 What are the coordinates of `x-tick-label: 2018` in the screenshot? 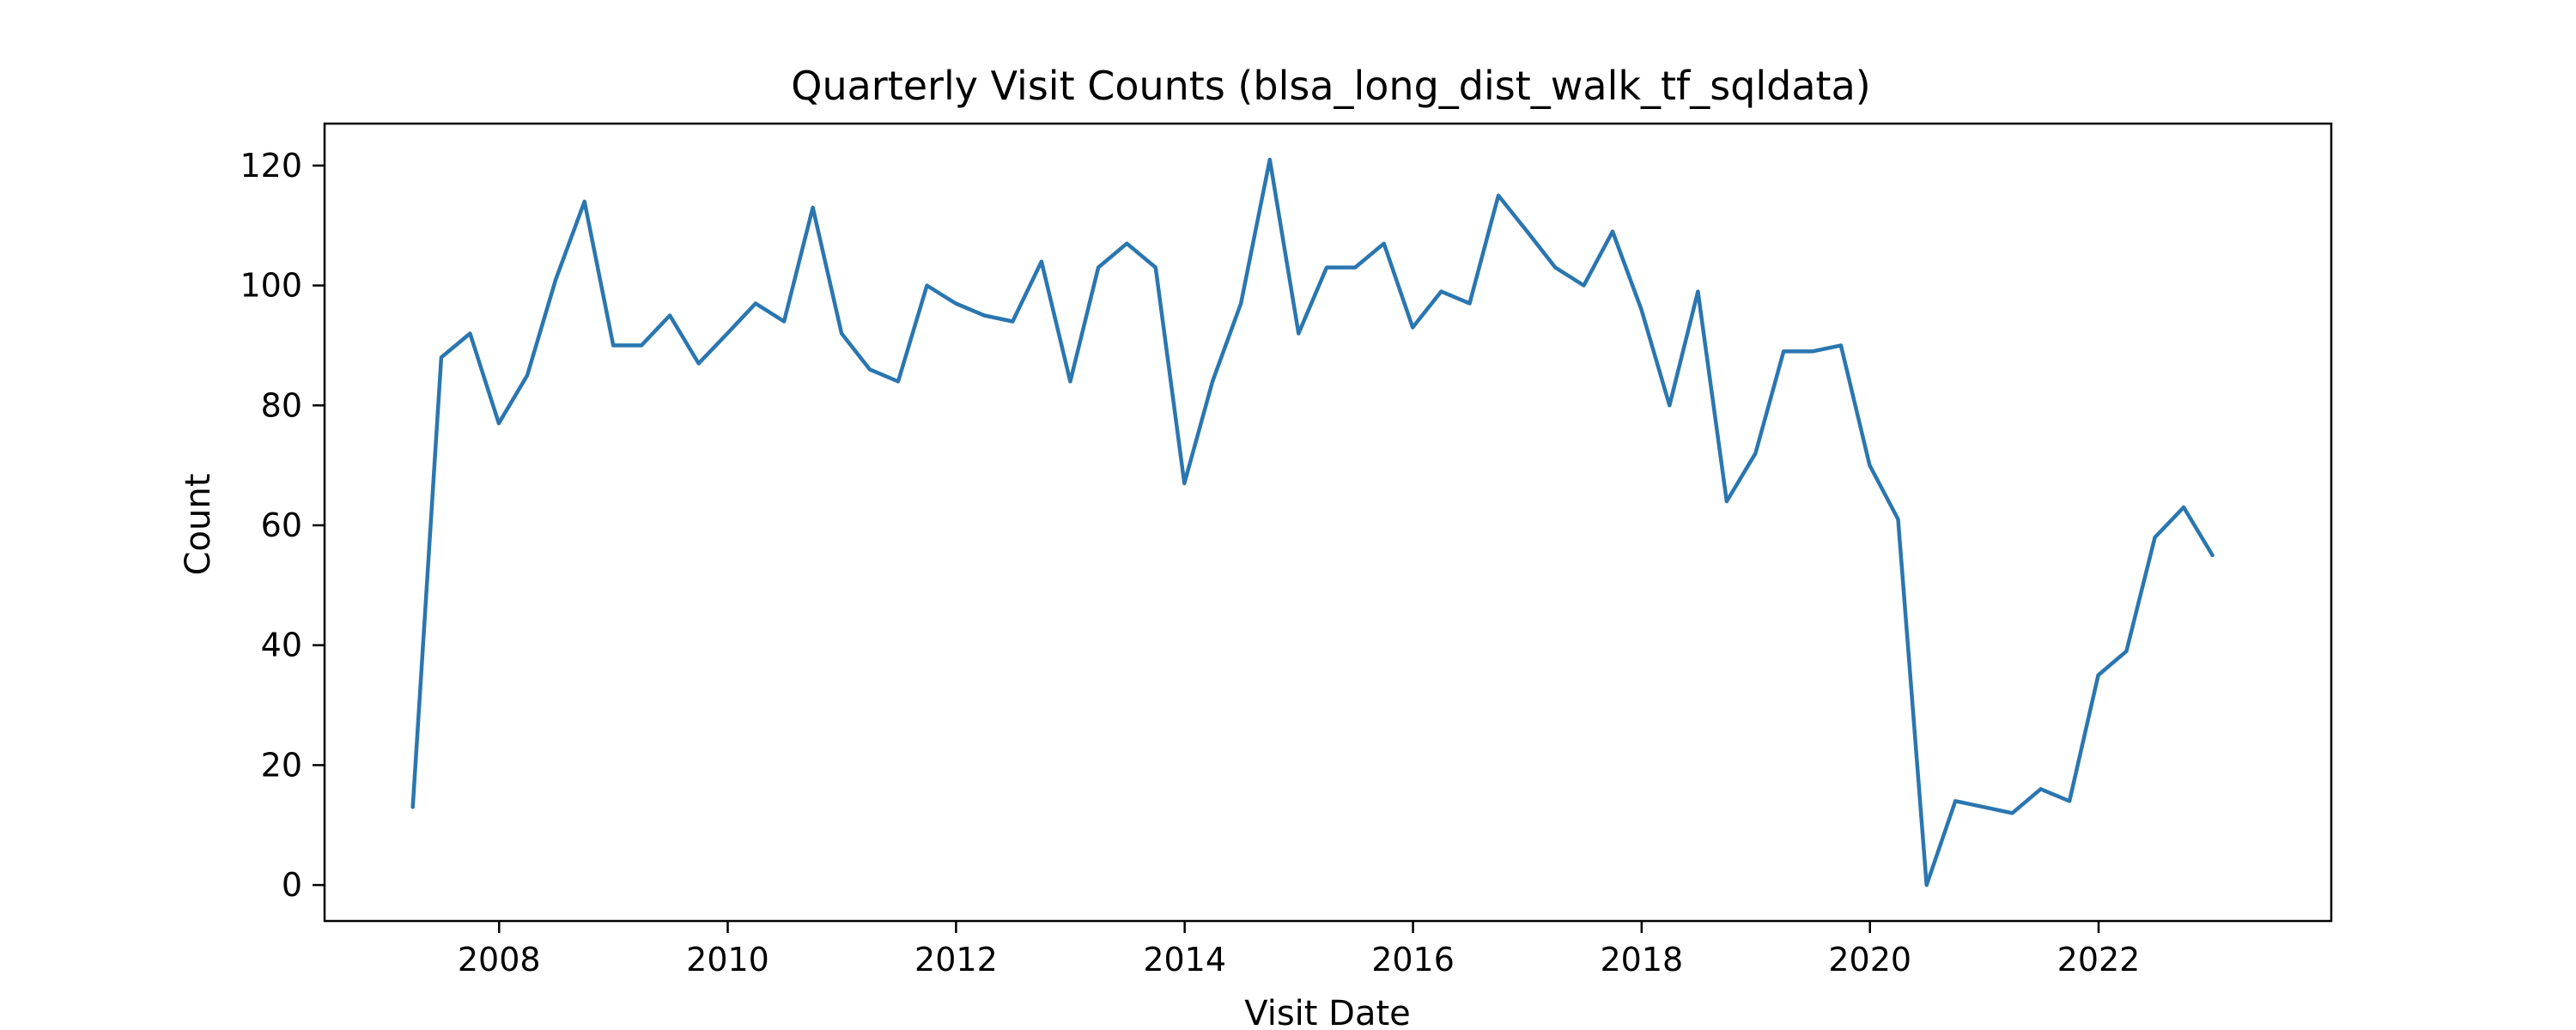 It's located at (1642, 959).